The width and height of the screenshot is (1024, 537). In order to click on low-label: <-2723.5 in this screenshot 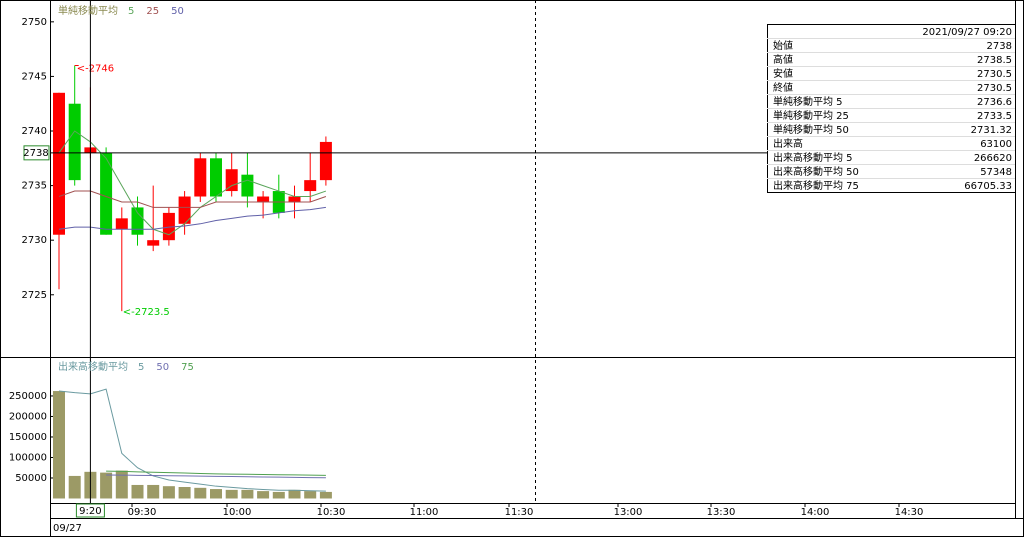, I will do `click(146, 312)`.